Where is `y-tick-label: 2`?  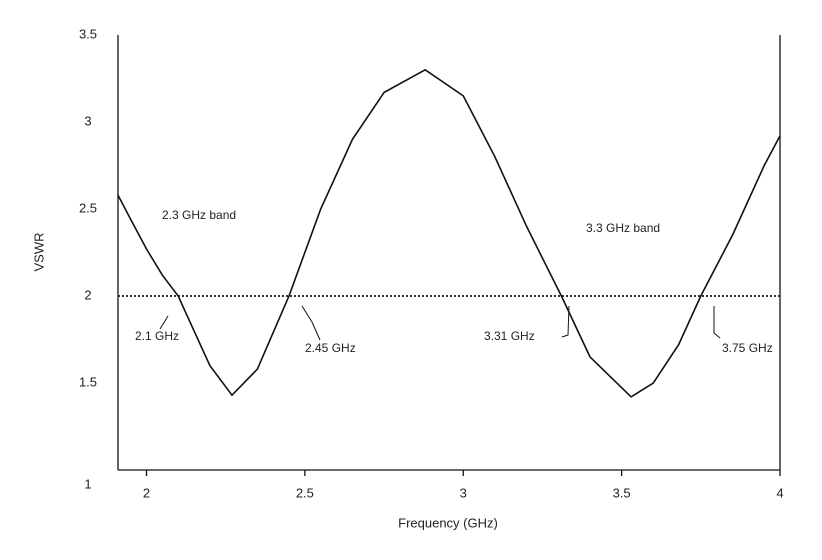
y-tick-label: 2 is located at coordinates (87, 294).